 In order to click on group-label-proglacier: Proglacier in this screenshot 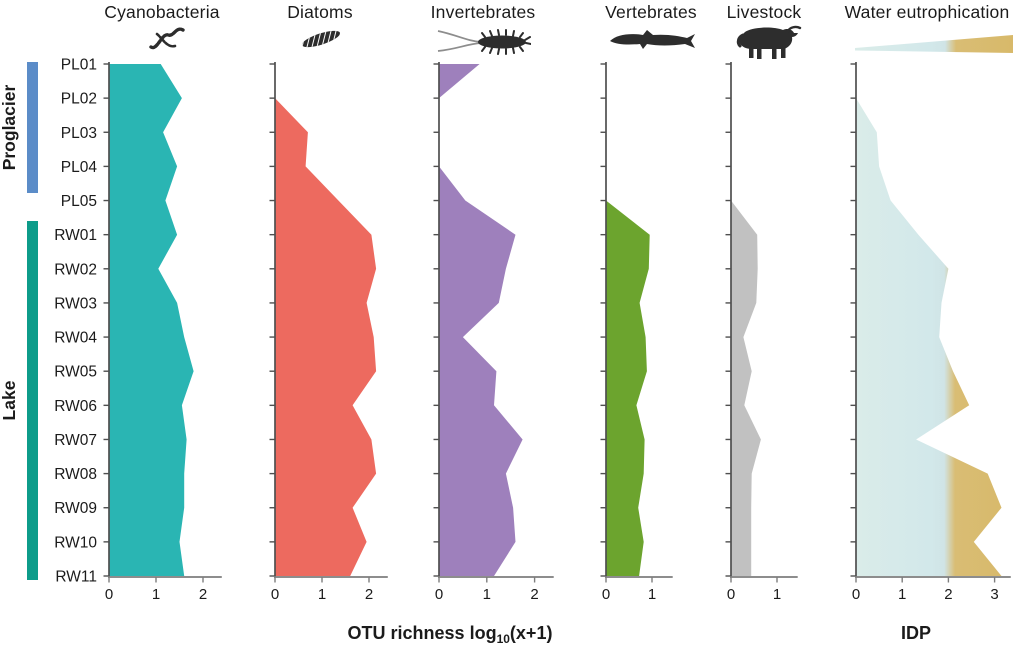, I will do `click(9, 128)`.